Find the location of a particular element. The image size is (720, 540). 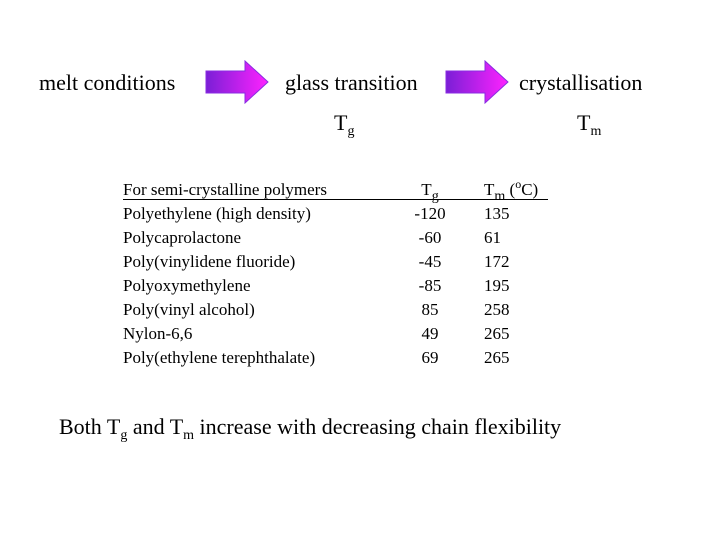

conclusion-part: Both T is located at coordinates (90, 426).